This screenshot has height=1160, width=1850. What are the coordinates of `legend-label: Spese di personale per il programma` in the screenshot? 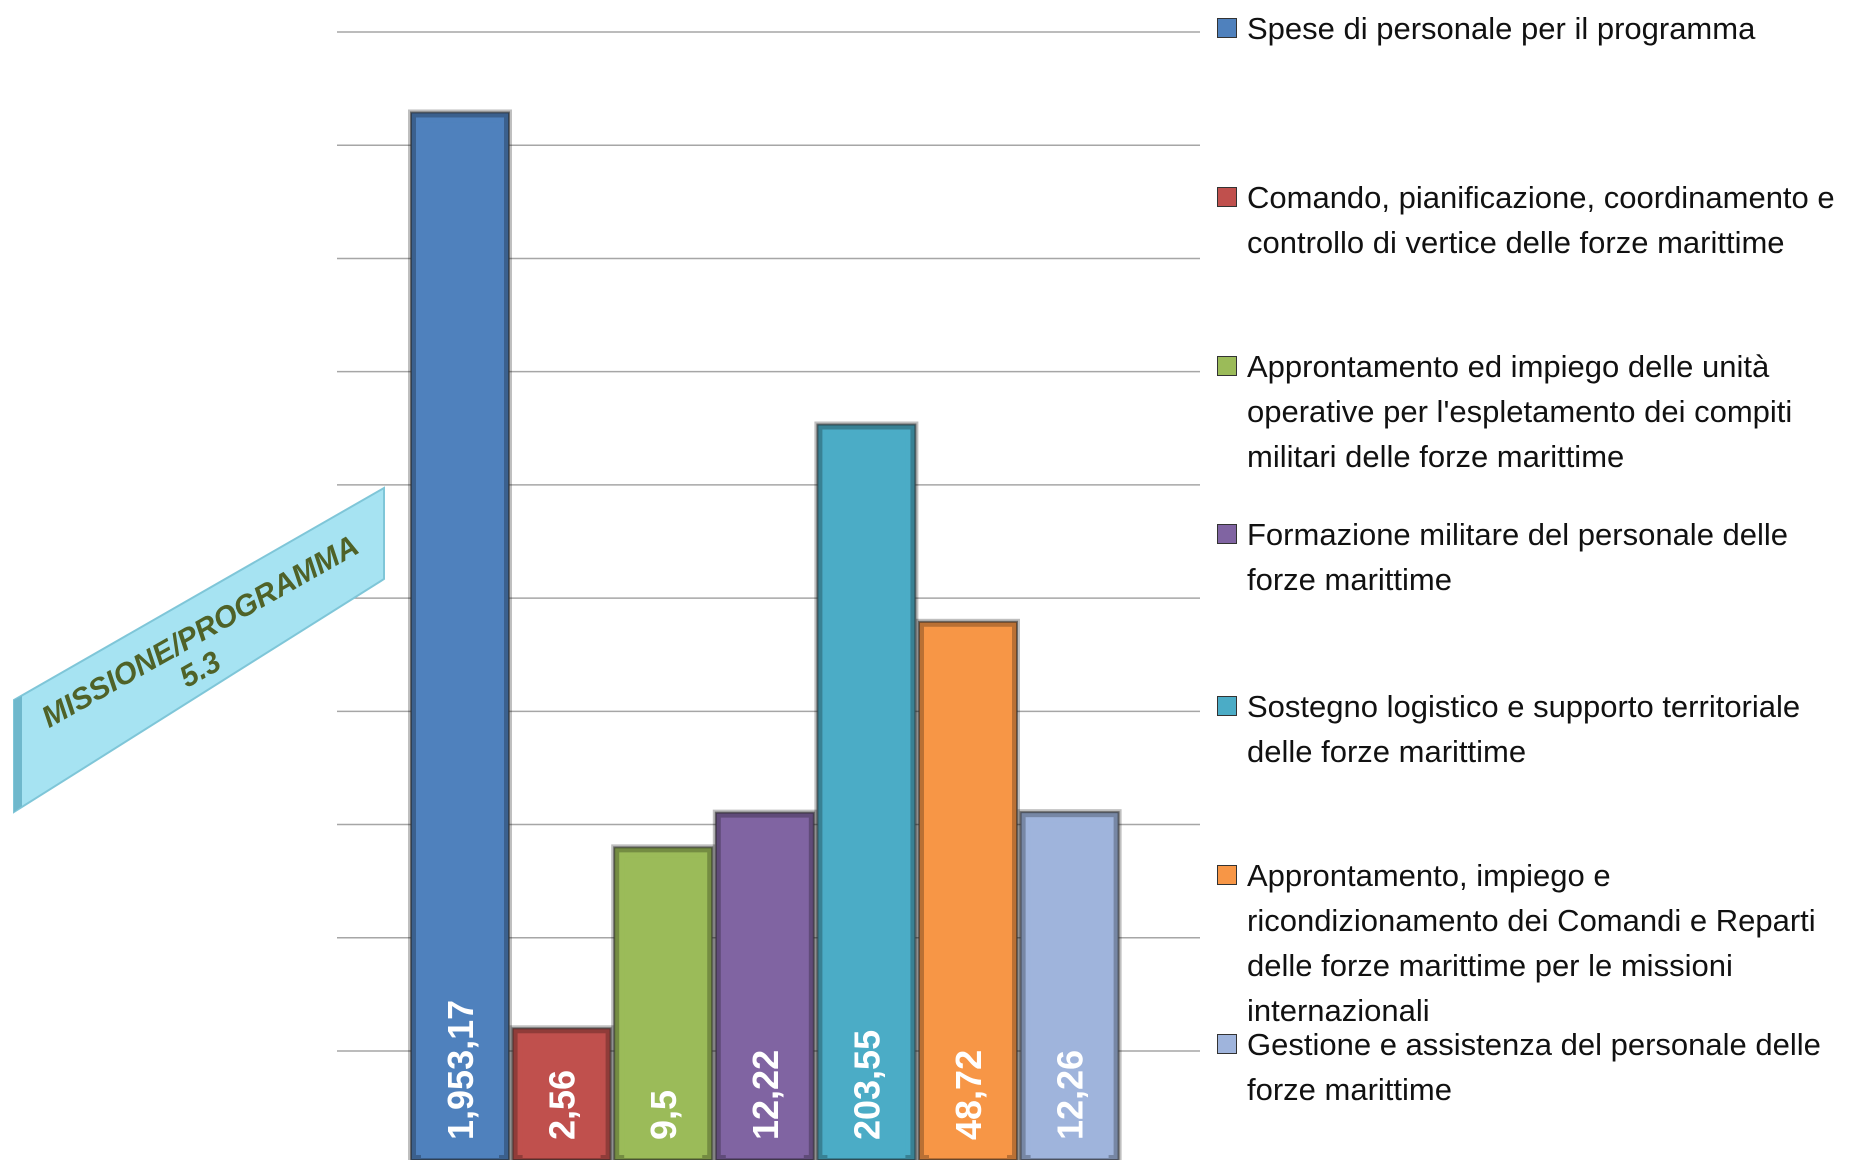 It's located at (1501, 28).